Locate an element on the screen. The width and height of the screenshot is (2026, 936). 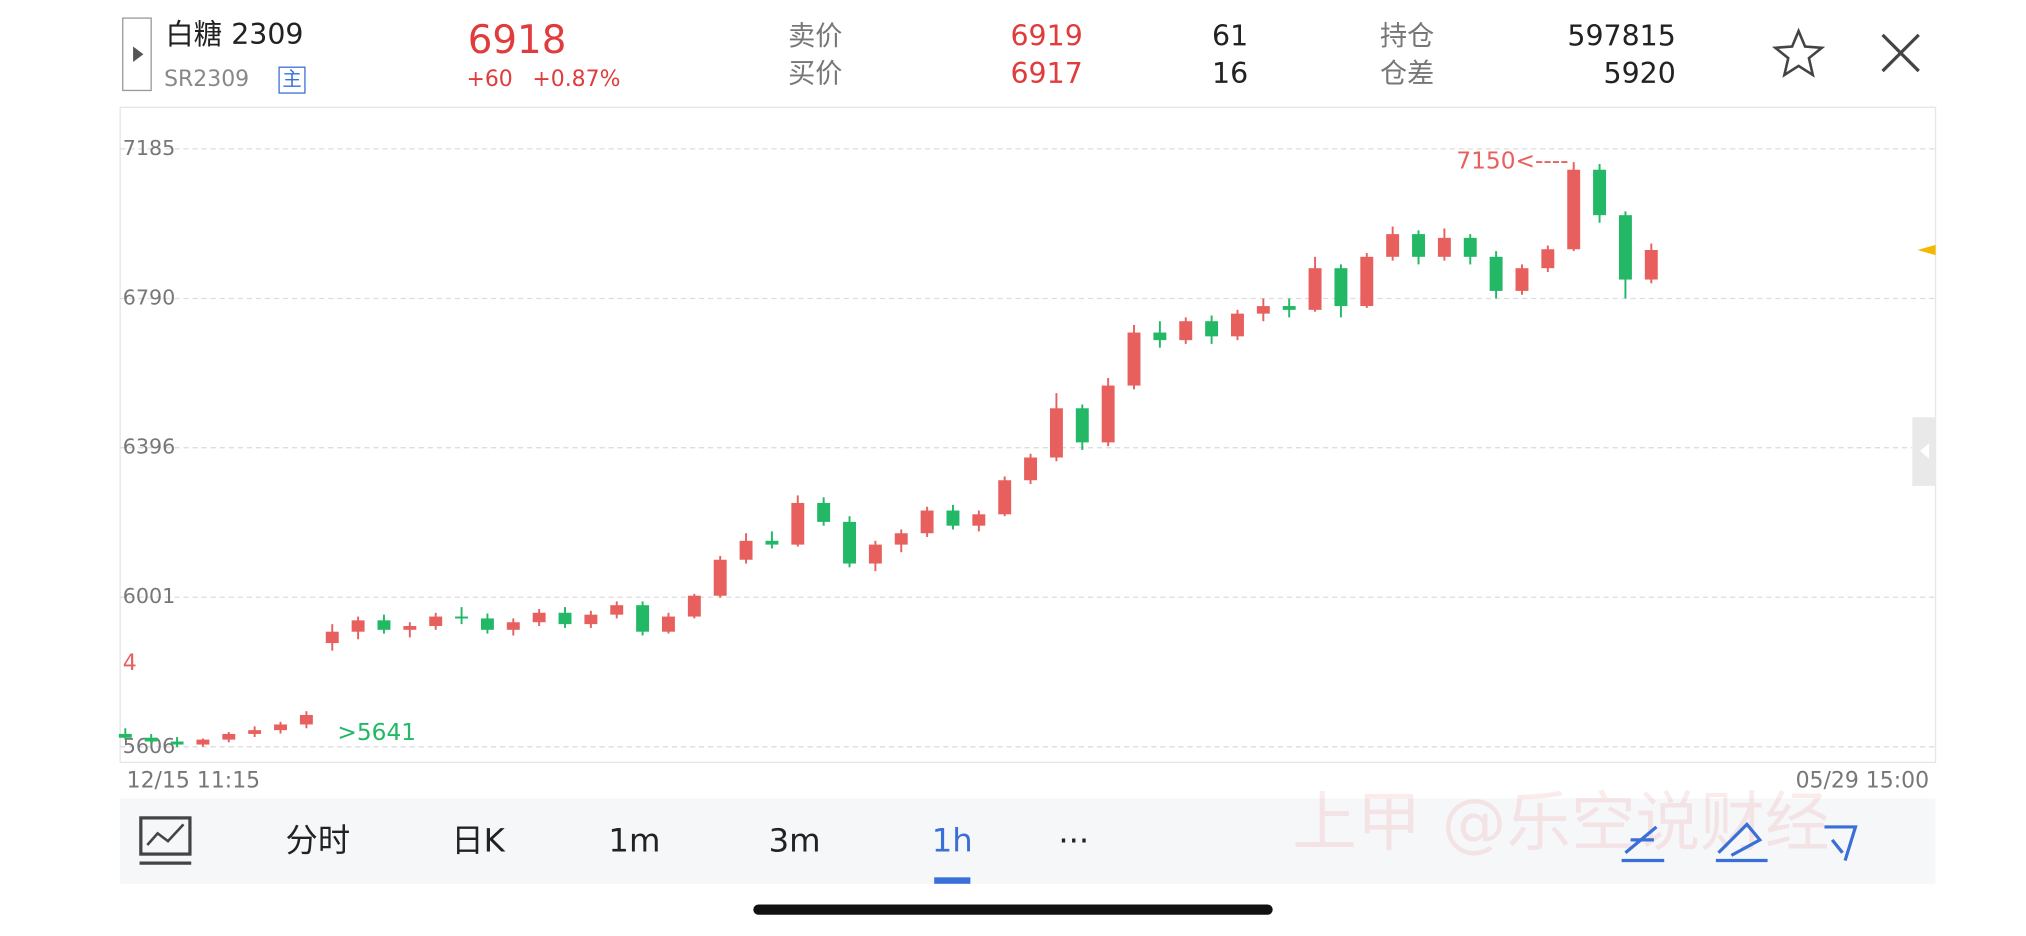
oi-change-label: 仓差 is located at coordinates (1407, 73).